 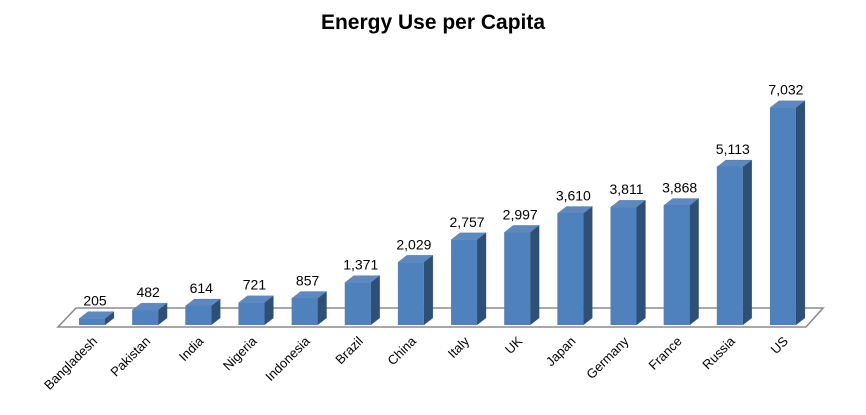 I want to click on bar-value-label-russia: 5,113, so click(x=733, y=149).